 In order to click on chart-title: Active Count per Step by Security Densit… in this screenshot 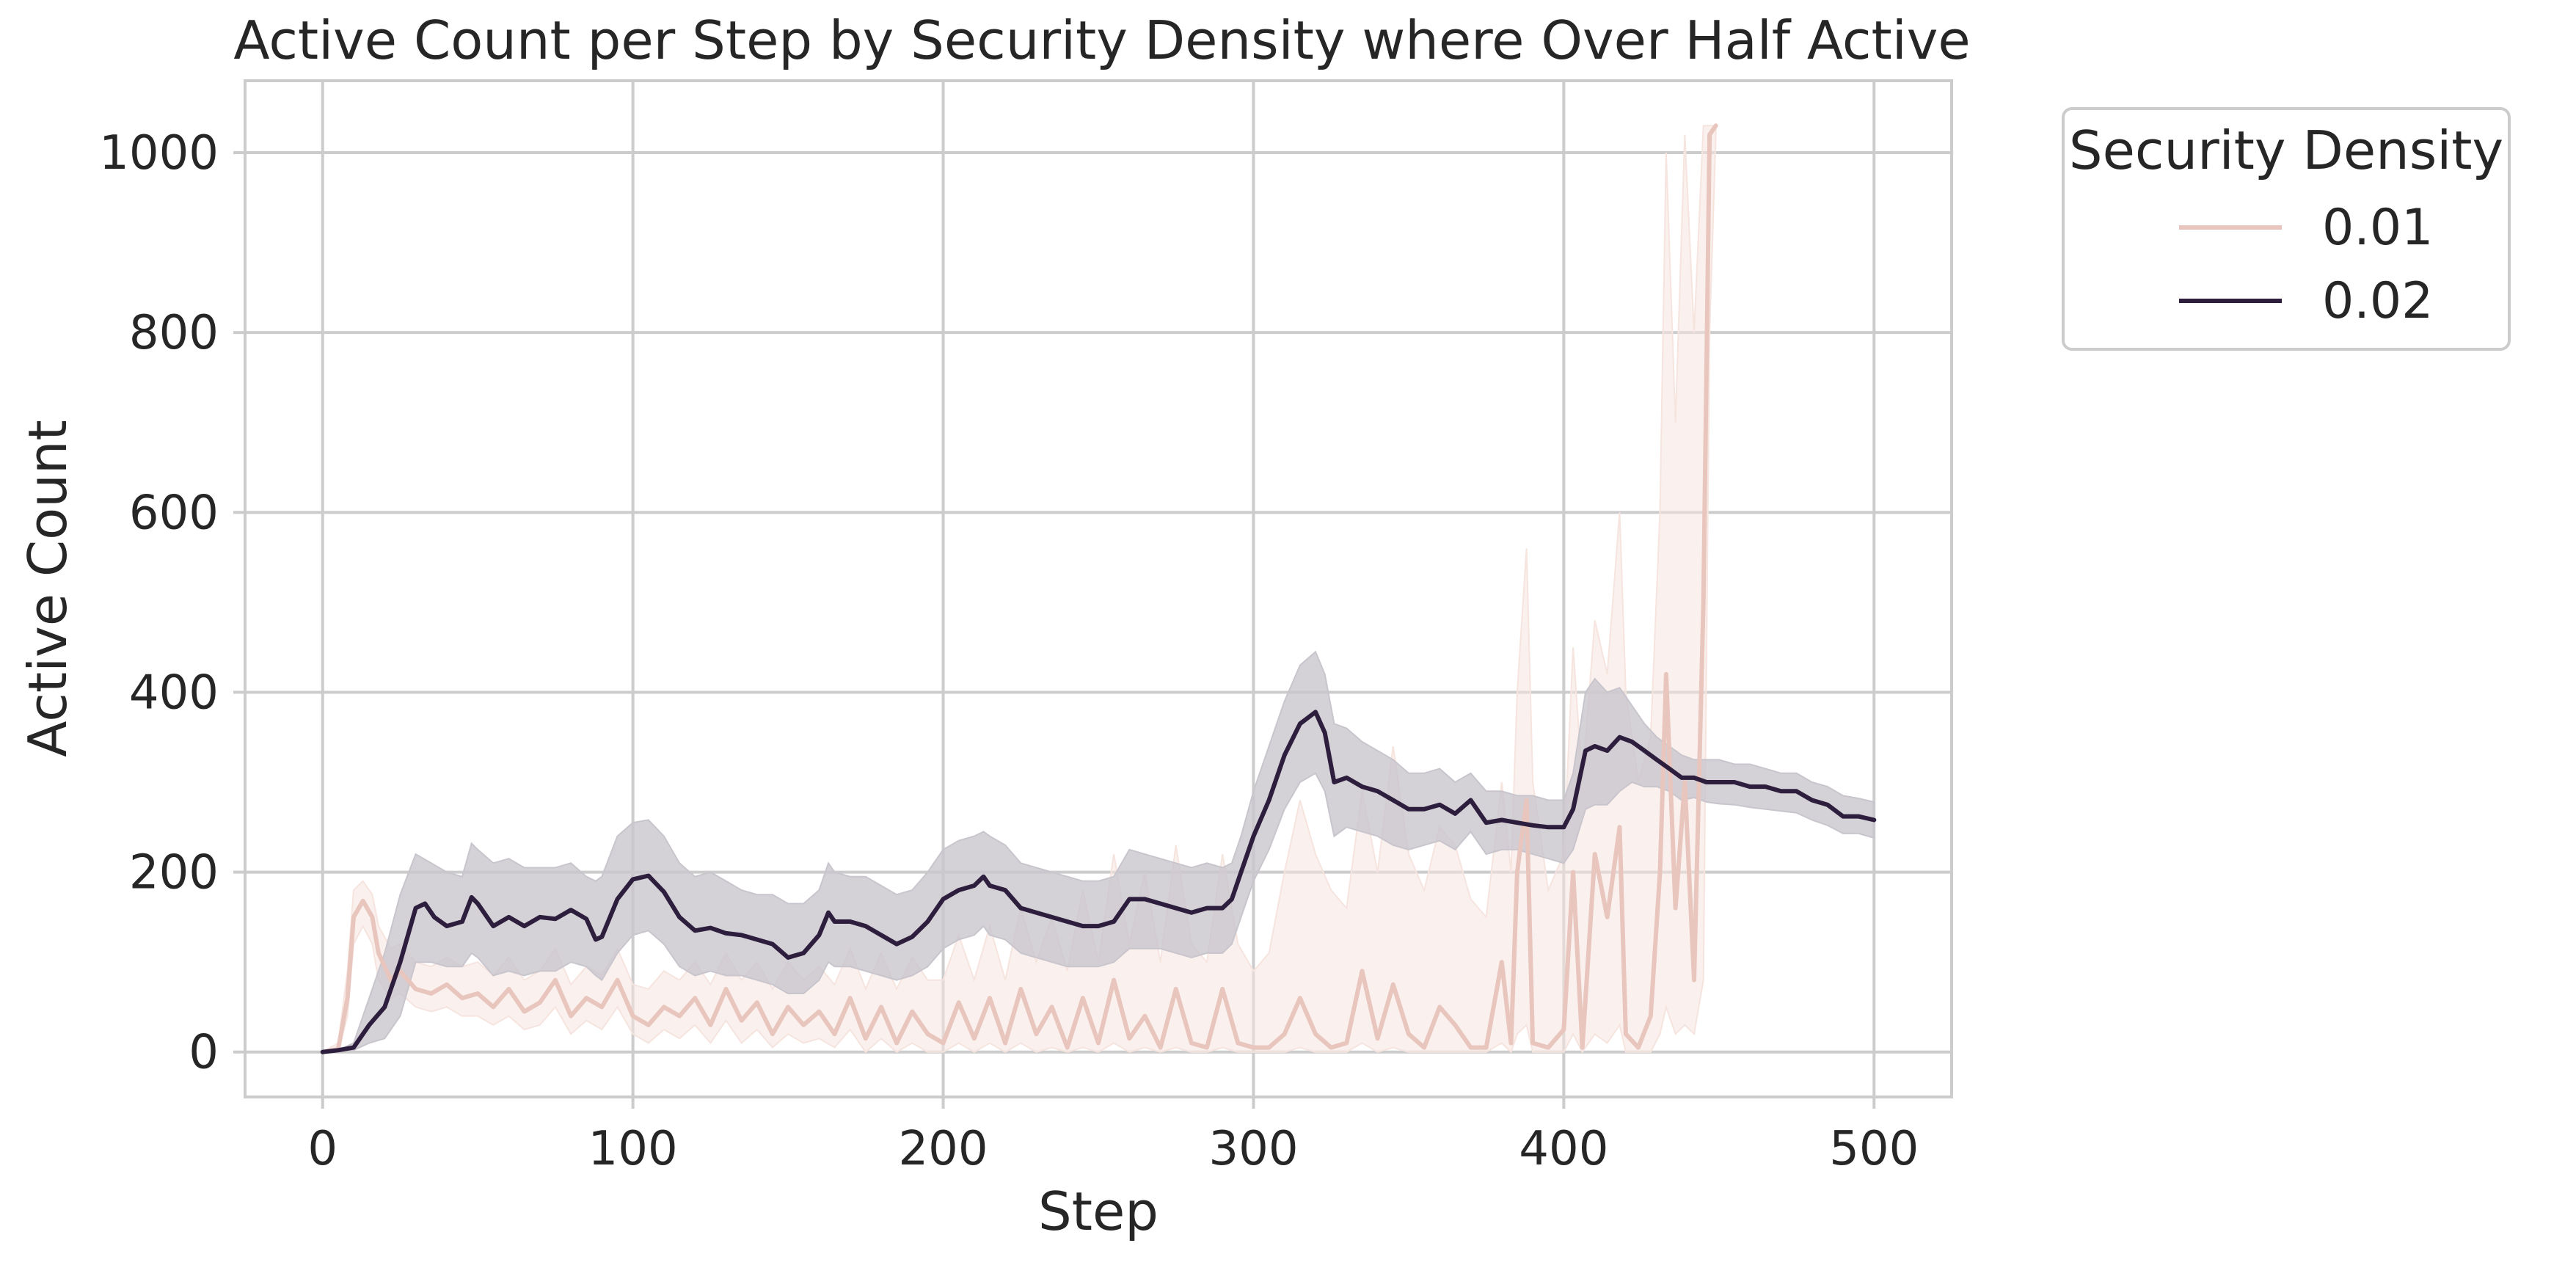, I will do `click(1102, 40)`.